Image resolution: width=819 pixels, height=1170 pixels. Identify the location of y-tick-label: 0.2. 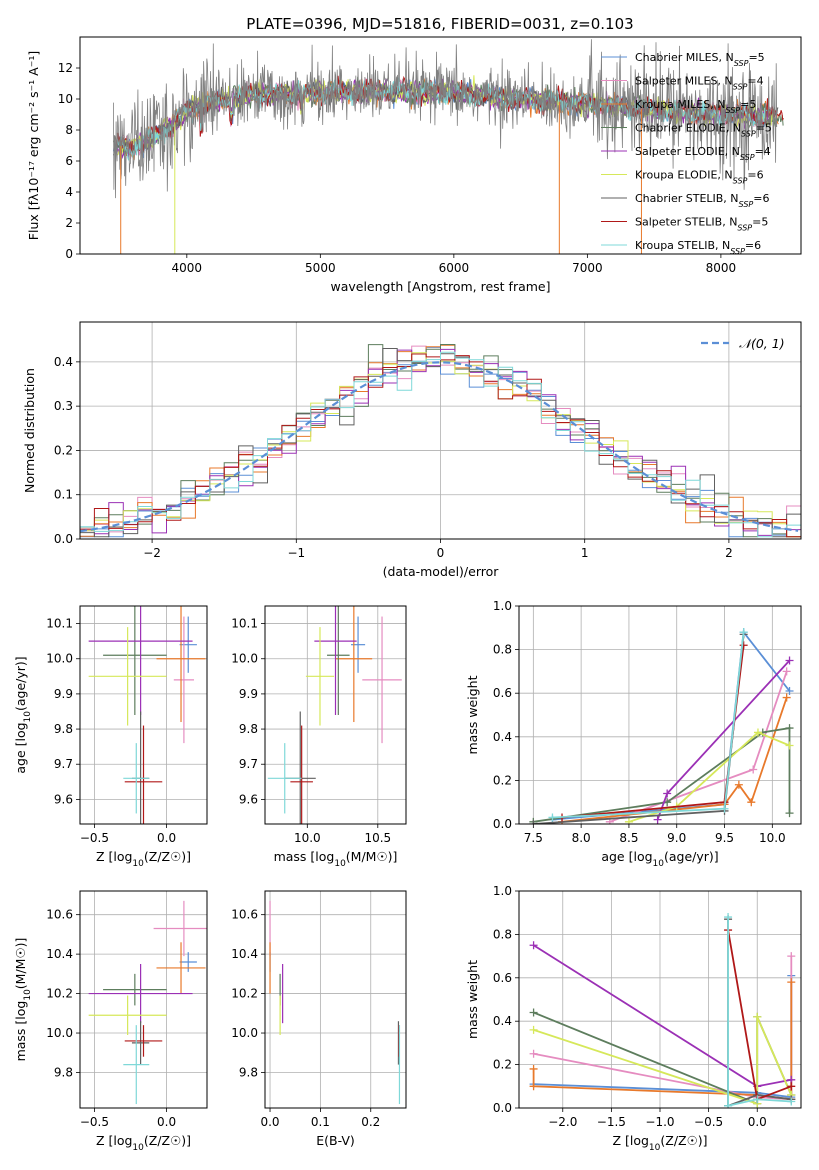
(502, 1065).